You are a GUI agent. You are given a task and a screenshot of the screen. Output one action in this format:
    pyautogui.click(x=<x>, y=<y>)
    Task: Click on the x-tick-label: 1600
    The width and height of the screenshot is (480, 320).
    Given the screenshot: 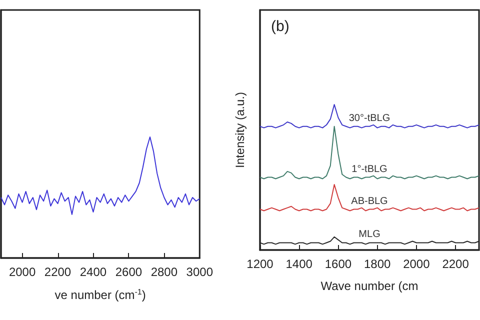 What is the action you would take?
    pyautogui.click(x=338, y=264)
    